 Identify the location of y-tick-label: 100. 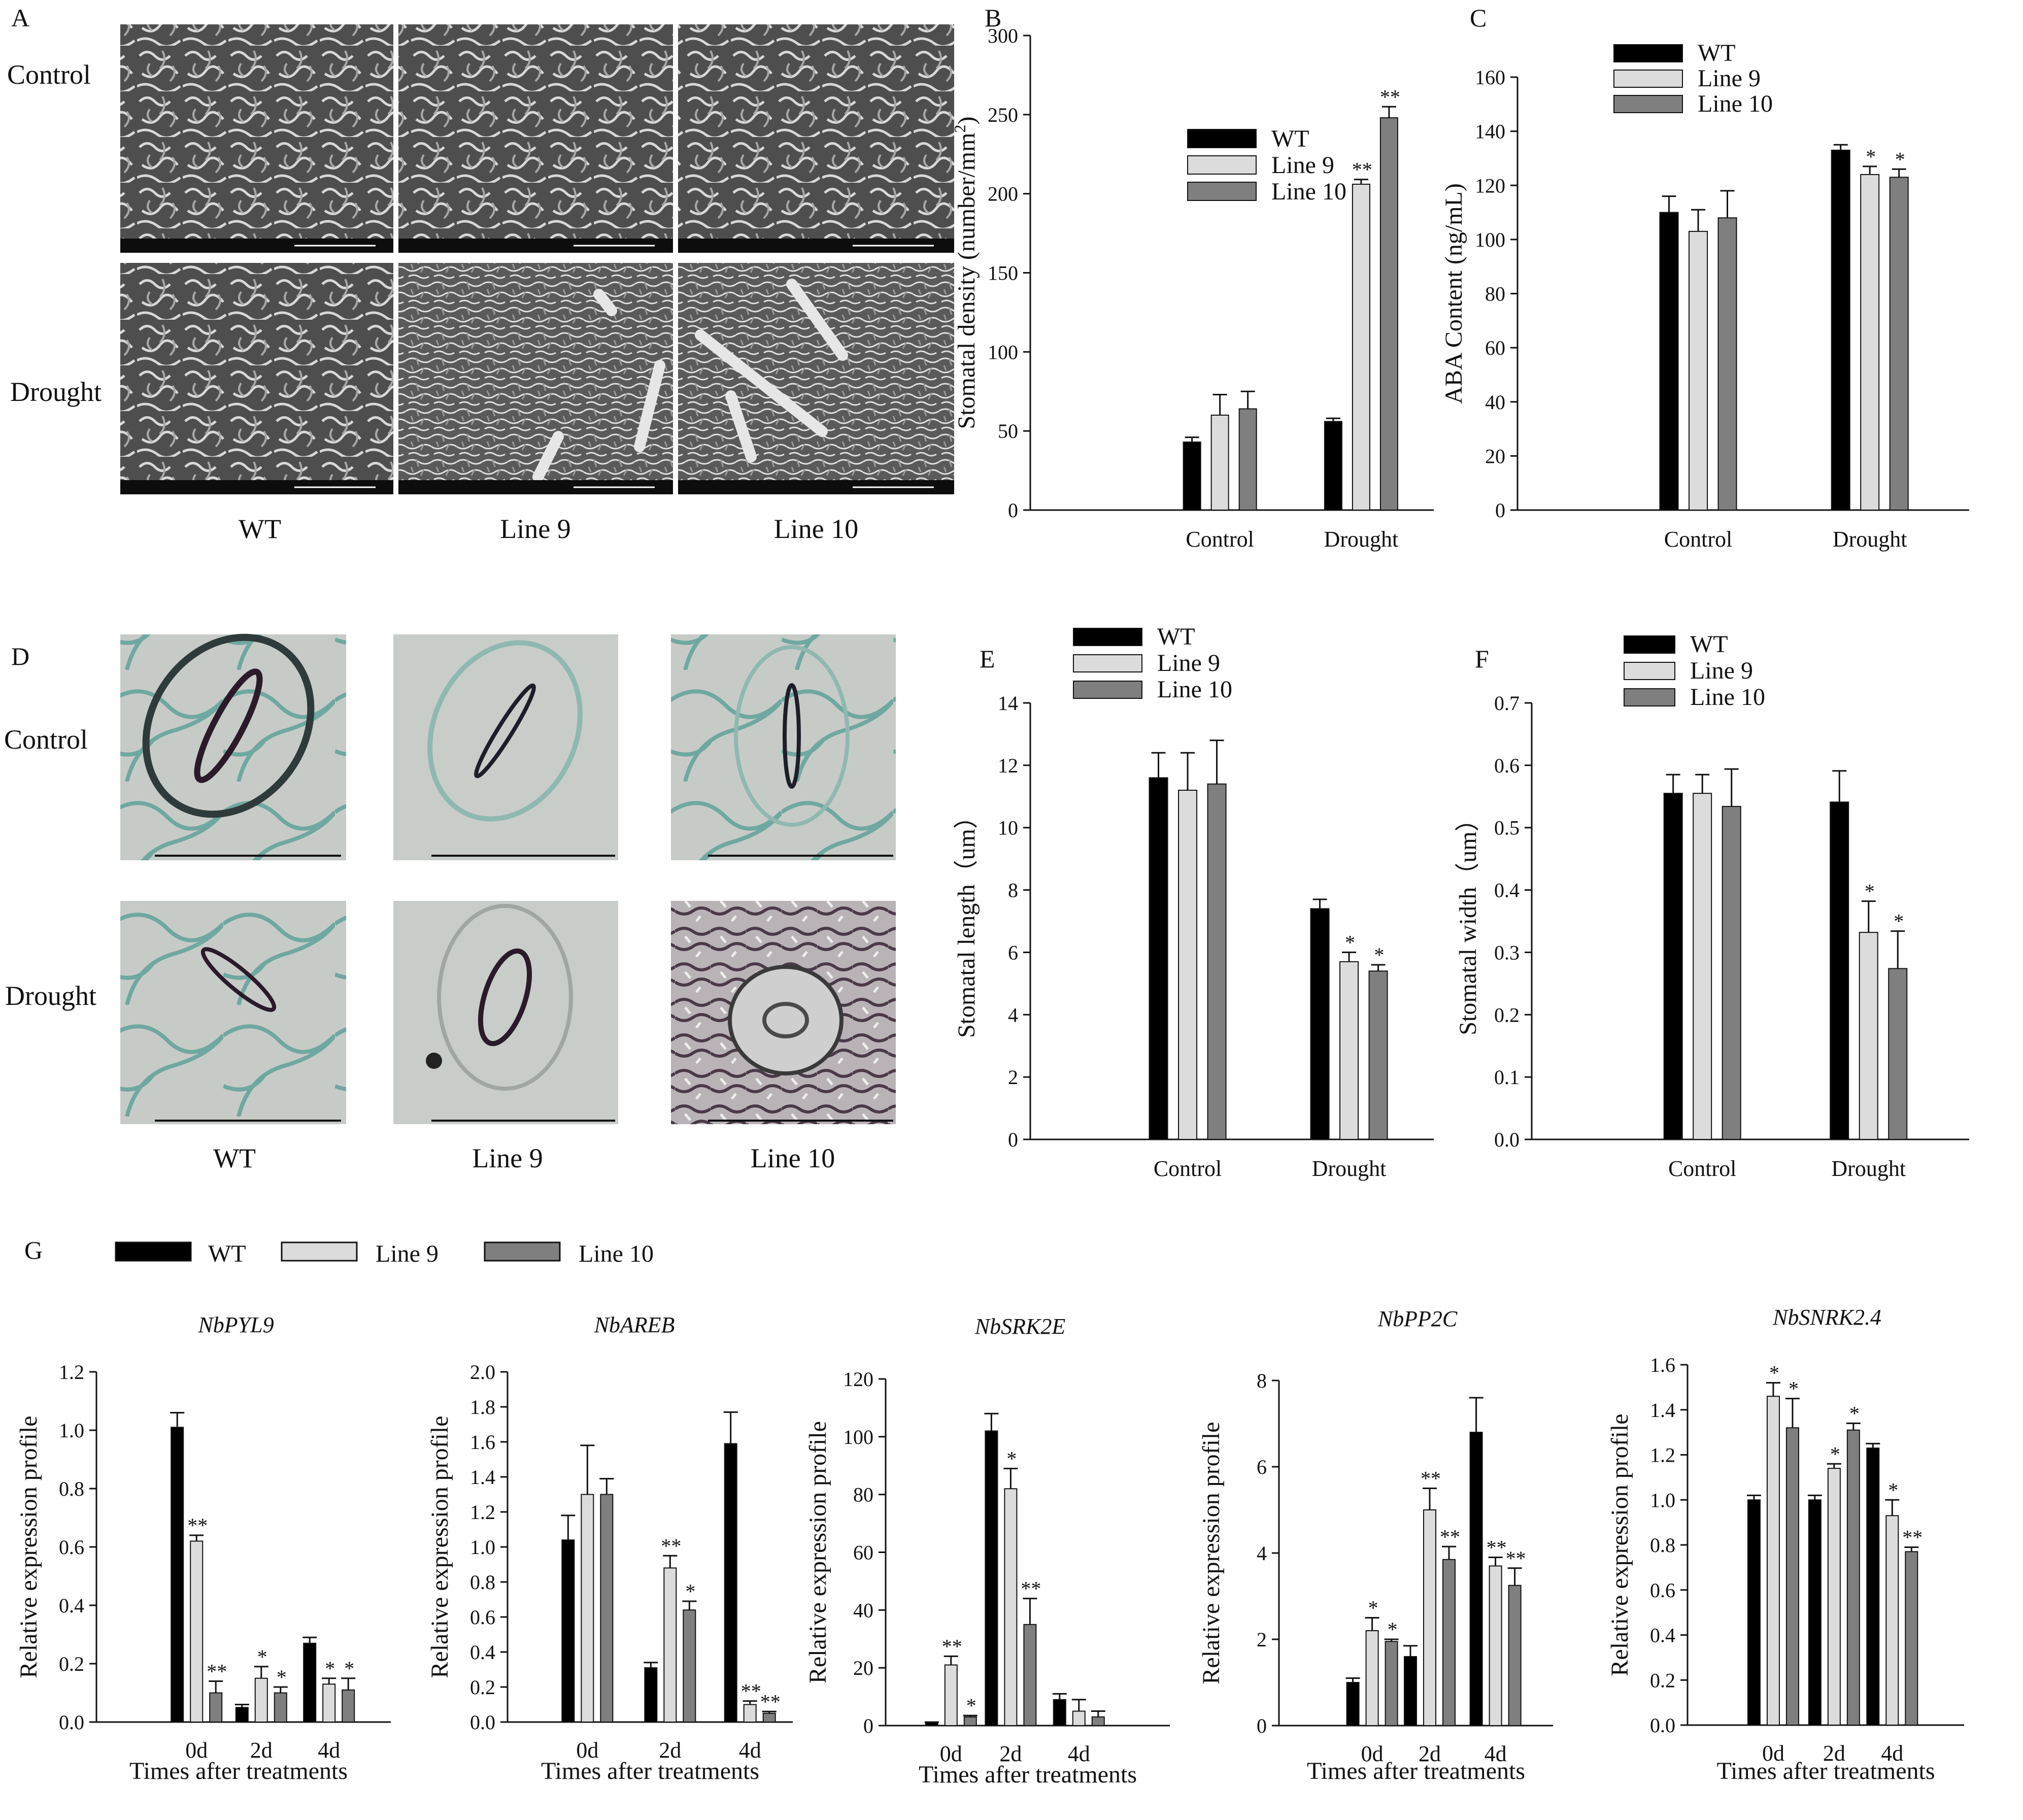
(1490, 239).